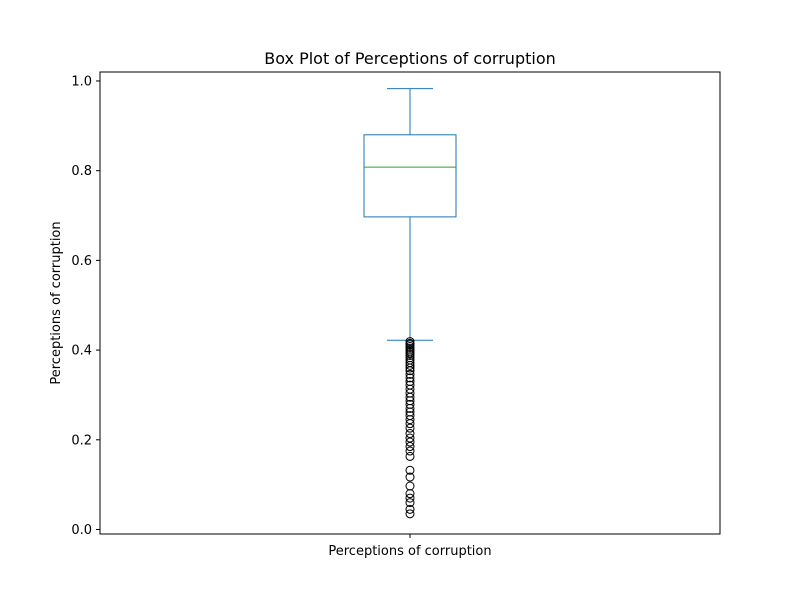 This screenshot has height=600, width=800. What do you see at coordinates (81, 440) in the screenshot?
I see `y-tick-label: 0.2` at bounding box center [81, 440].